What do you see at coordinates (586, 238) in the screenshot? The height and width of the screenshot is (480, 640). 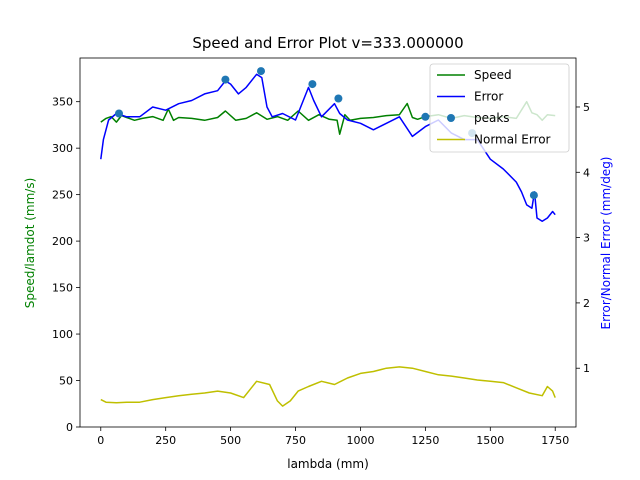 I see `y-right-tick-label: 3` at bounding box center [586, 238].